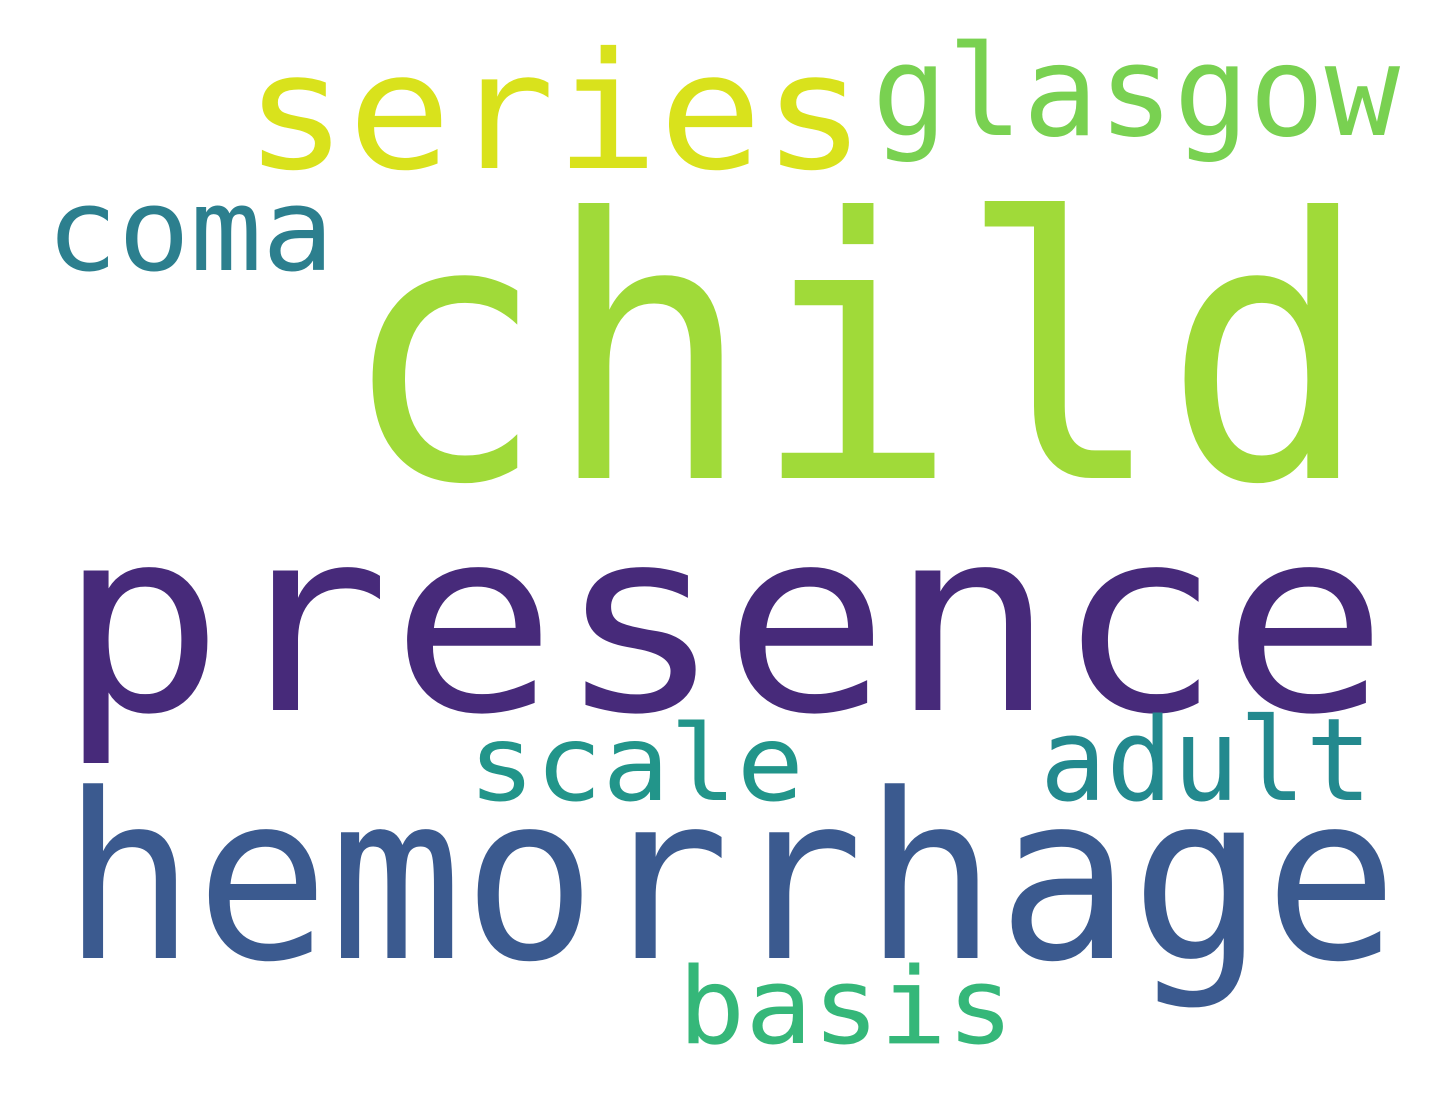 Image resolution: width=1455 pixels, height=1106 pixels. Describe the element at coordinates (555, 113) in the screenshot. I see `word-series: series` at that location.